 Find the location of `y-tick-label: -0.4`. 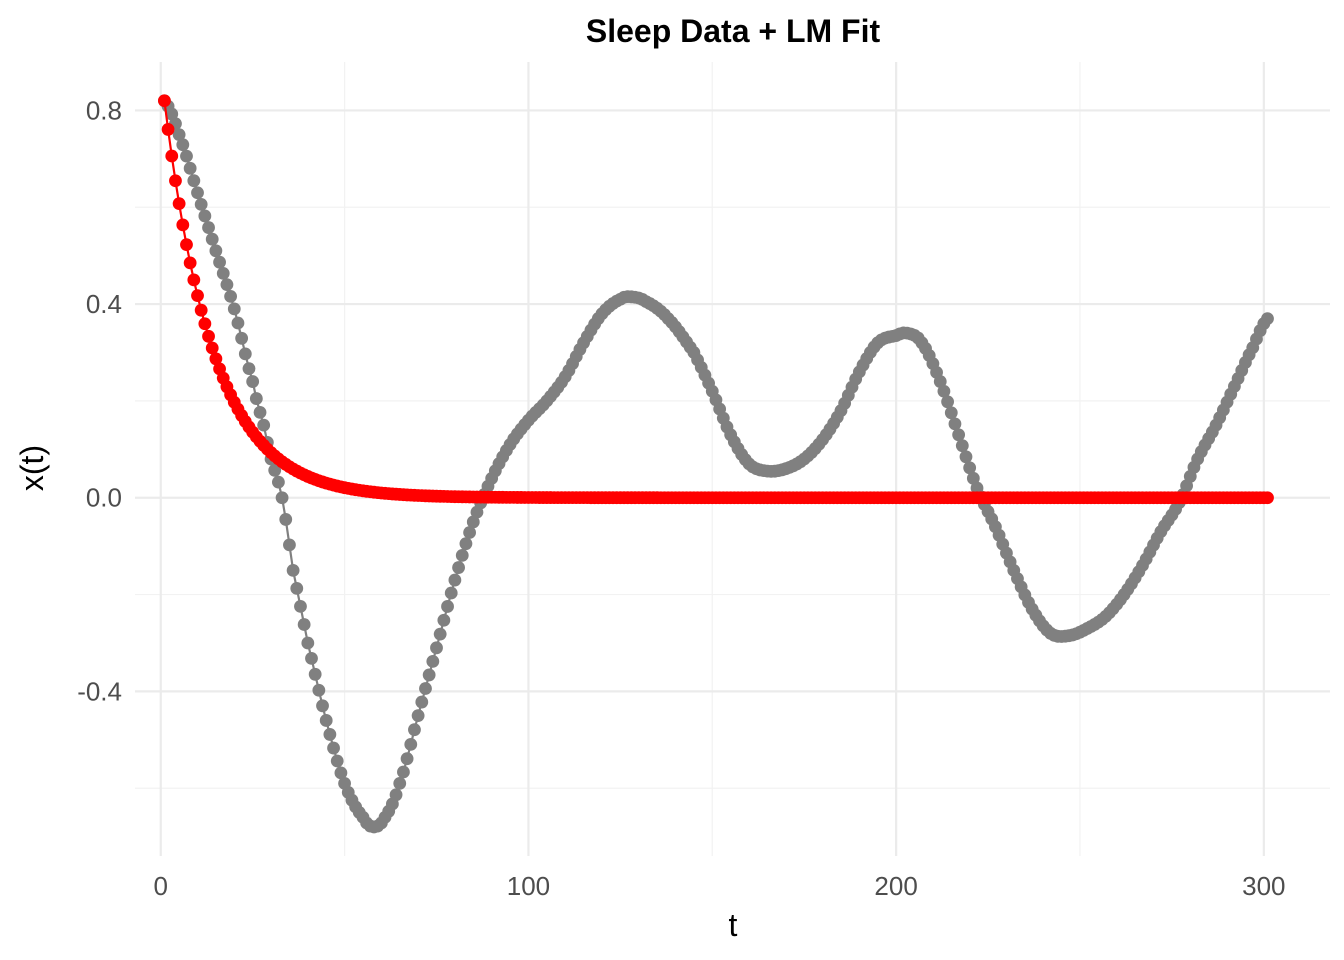

y-tick-label: -0.4 is located at coordinates (99, 691).